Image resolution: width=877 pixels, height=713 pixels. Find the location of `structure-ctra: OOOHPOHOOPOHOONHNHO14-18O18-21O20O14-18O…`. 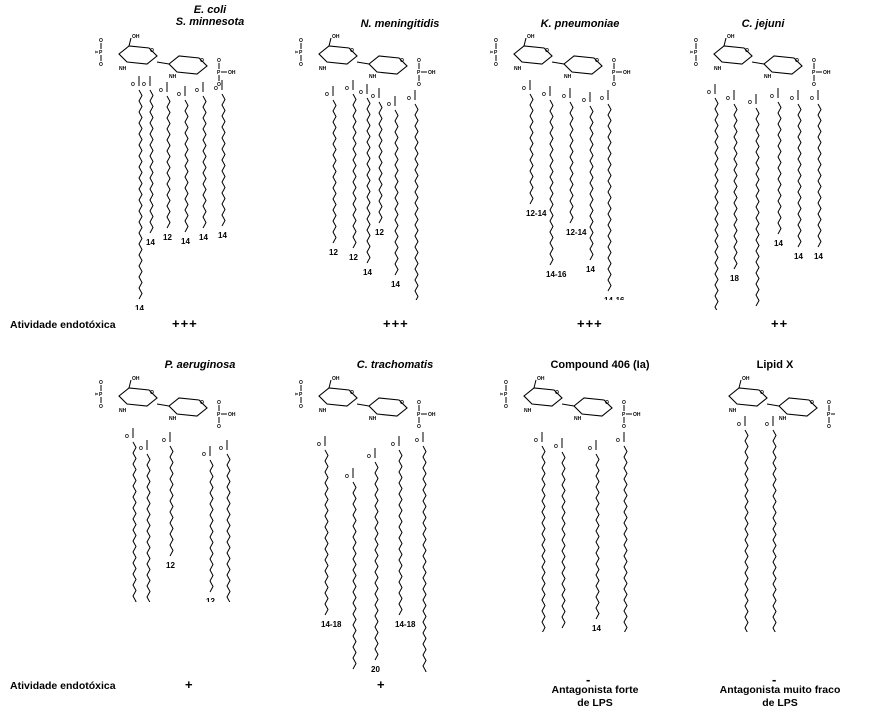

structure-ctra: OOOHPOHOOPOHOONHNHO14-18O18-21O20O14-18O… is located at coordinates (365, 524).